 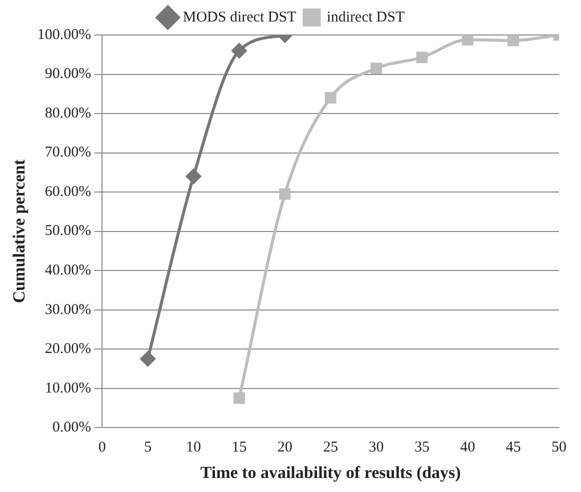 I want to click on x-tick-label: 50, so click(x=559, y=448).